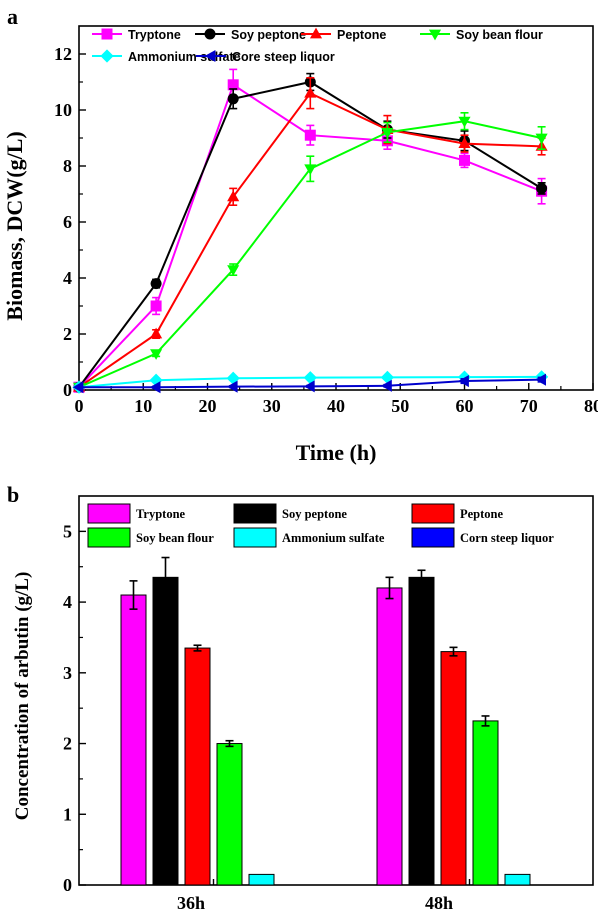  Describe the element at coordinates (67, 278) in the screenshot. I see `panel-a-y-tick-label: 4` at that location.